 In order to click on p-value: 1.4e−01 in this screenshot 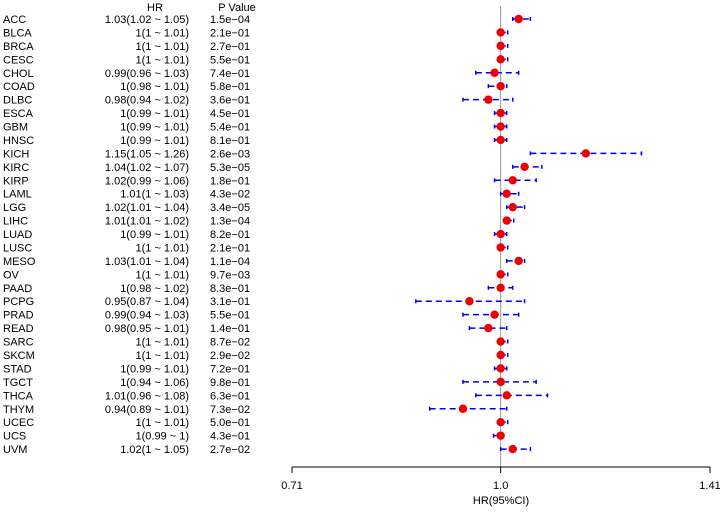, I will do `click(230, 329)`.